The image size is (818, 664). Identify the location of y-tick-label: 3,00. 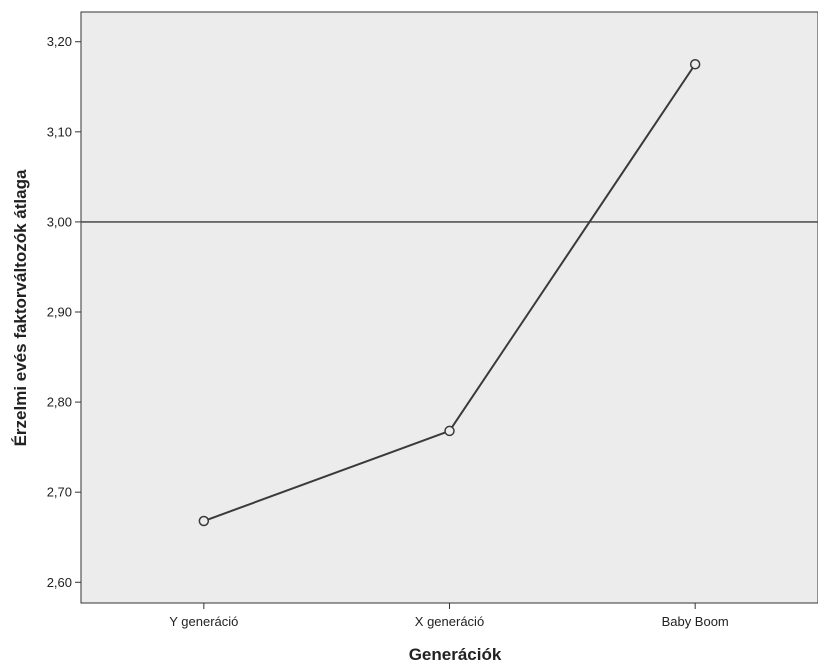
(59, 221).